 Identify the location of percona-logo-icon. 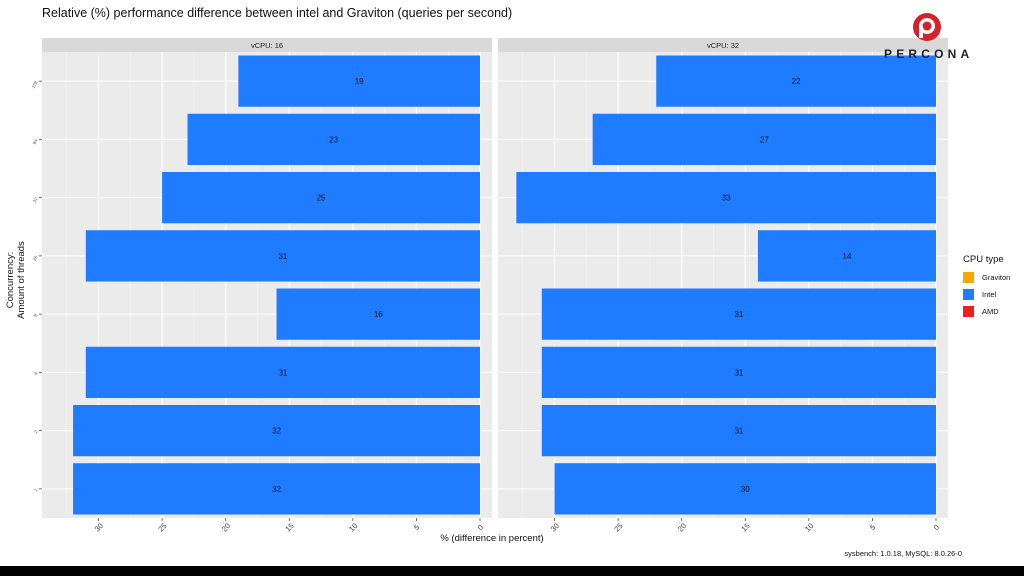
(927, 27).